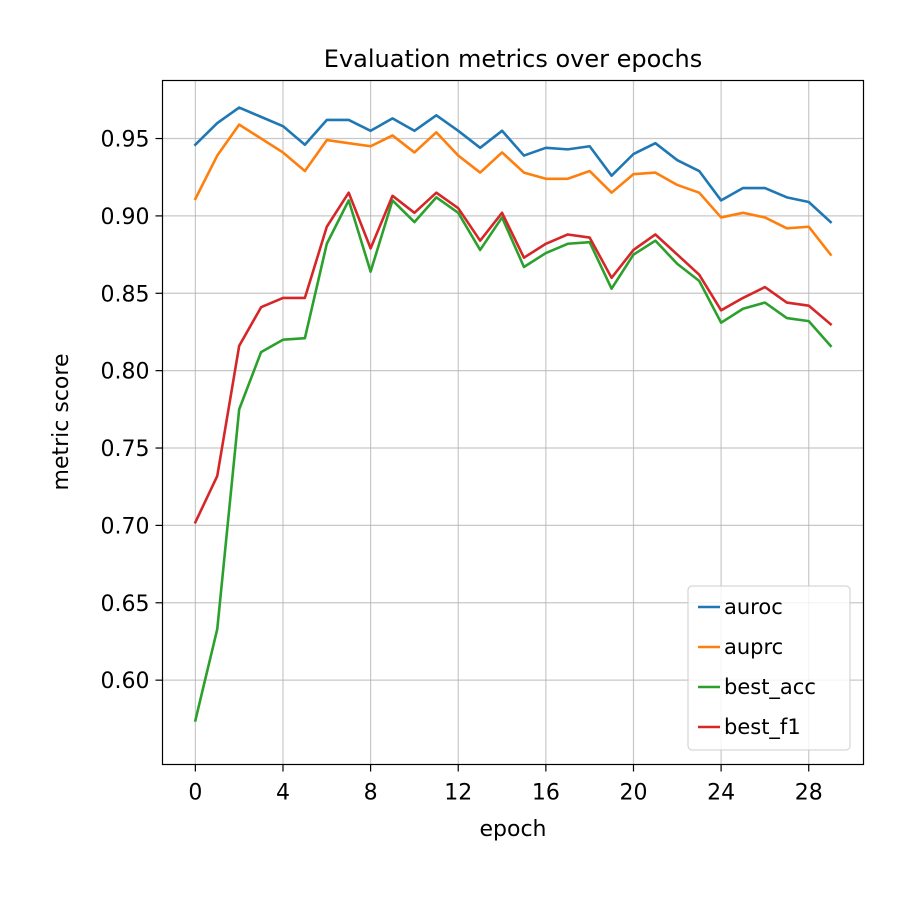  Describe the element at coordinates (546, 793) in the screenshot. I see `x-tick-label: 16` at that location.